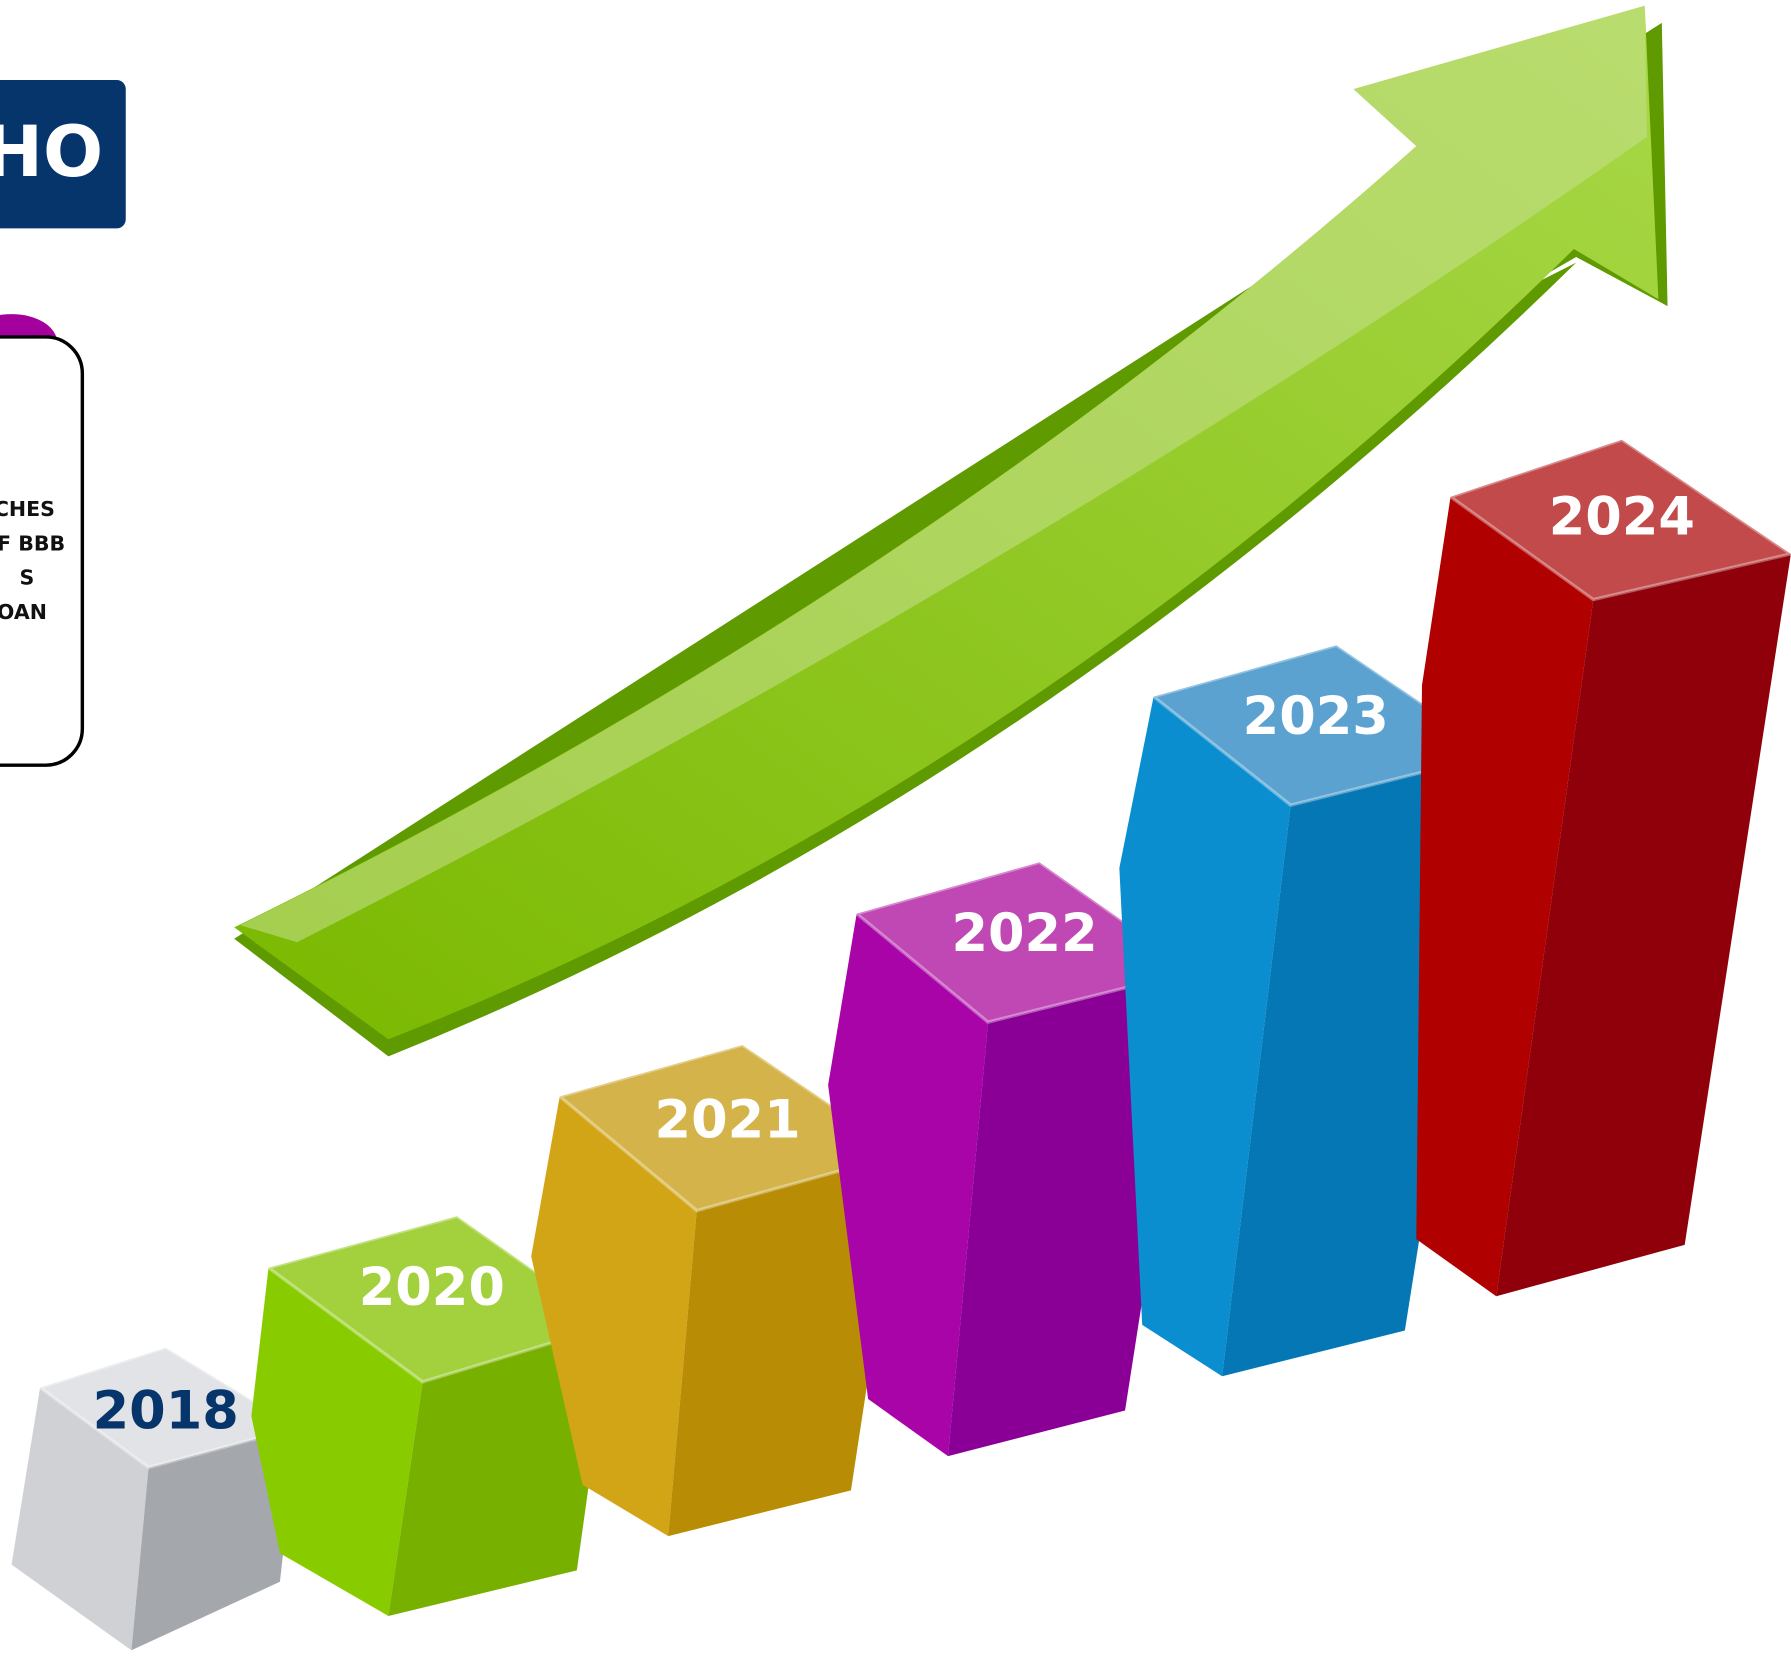 This screenshot has width=1791, height=1656. Describe the element at coordinates (432, 1287) in the screenshot. I see `year-label: 2020` at that location.